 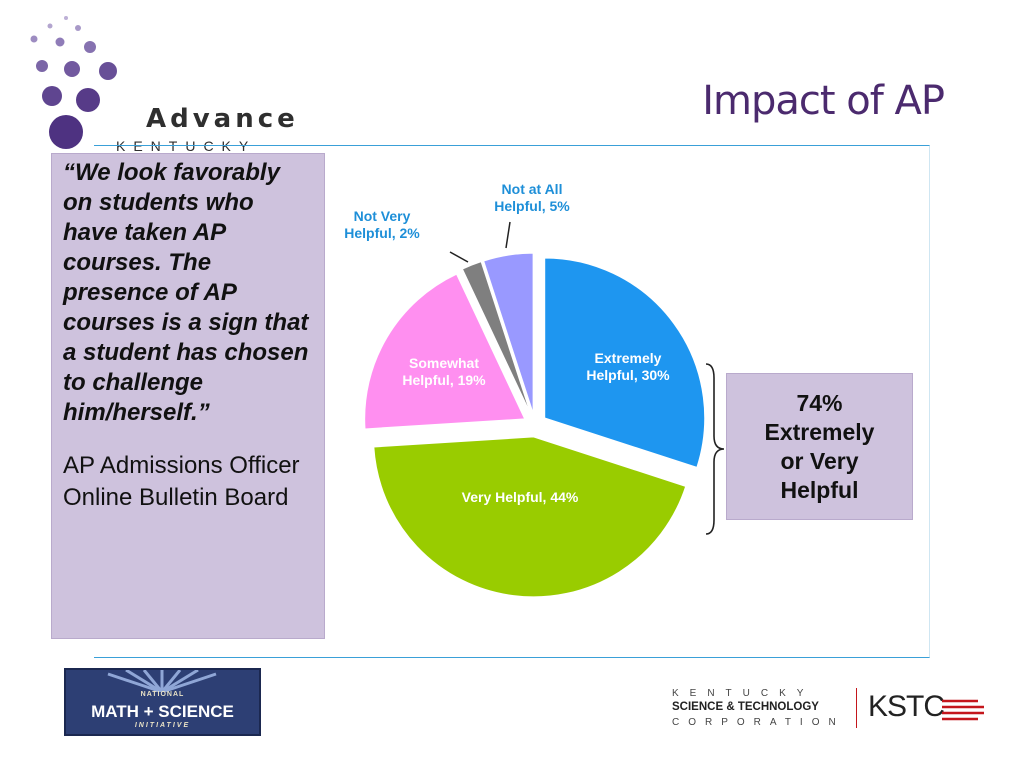 I want to click on nmsi-national: NATIONAL, so click(x=162, y=694).